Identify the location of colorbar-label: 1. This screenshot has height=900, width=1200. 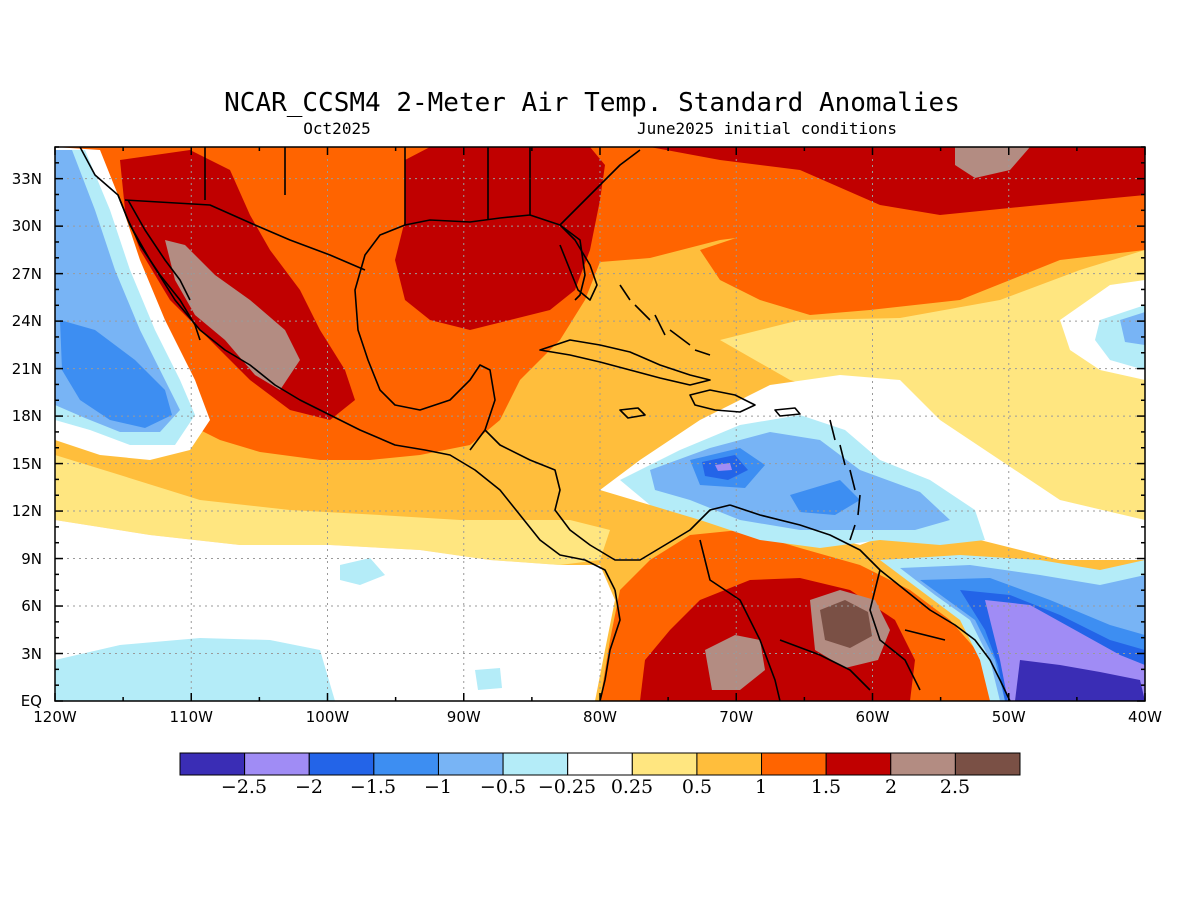
(761, 787).